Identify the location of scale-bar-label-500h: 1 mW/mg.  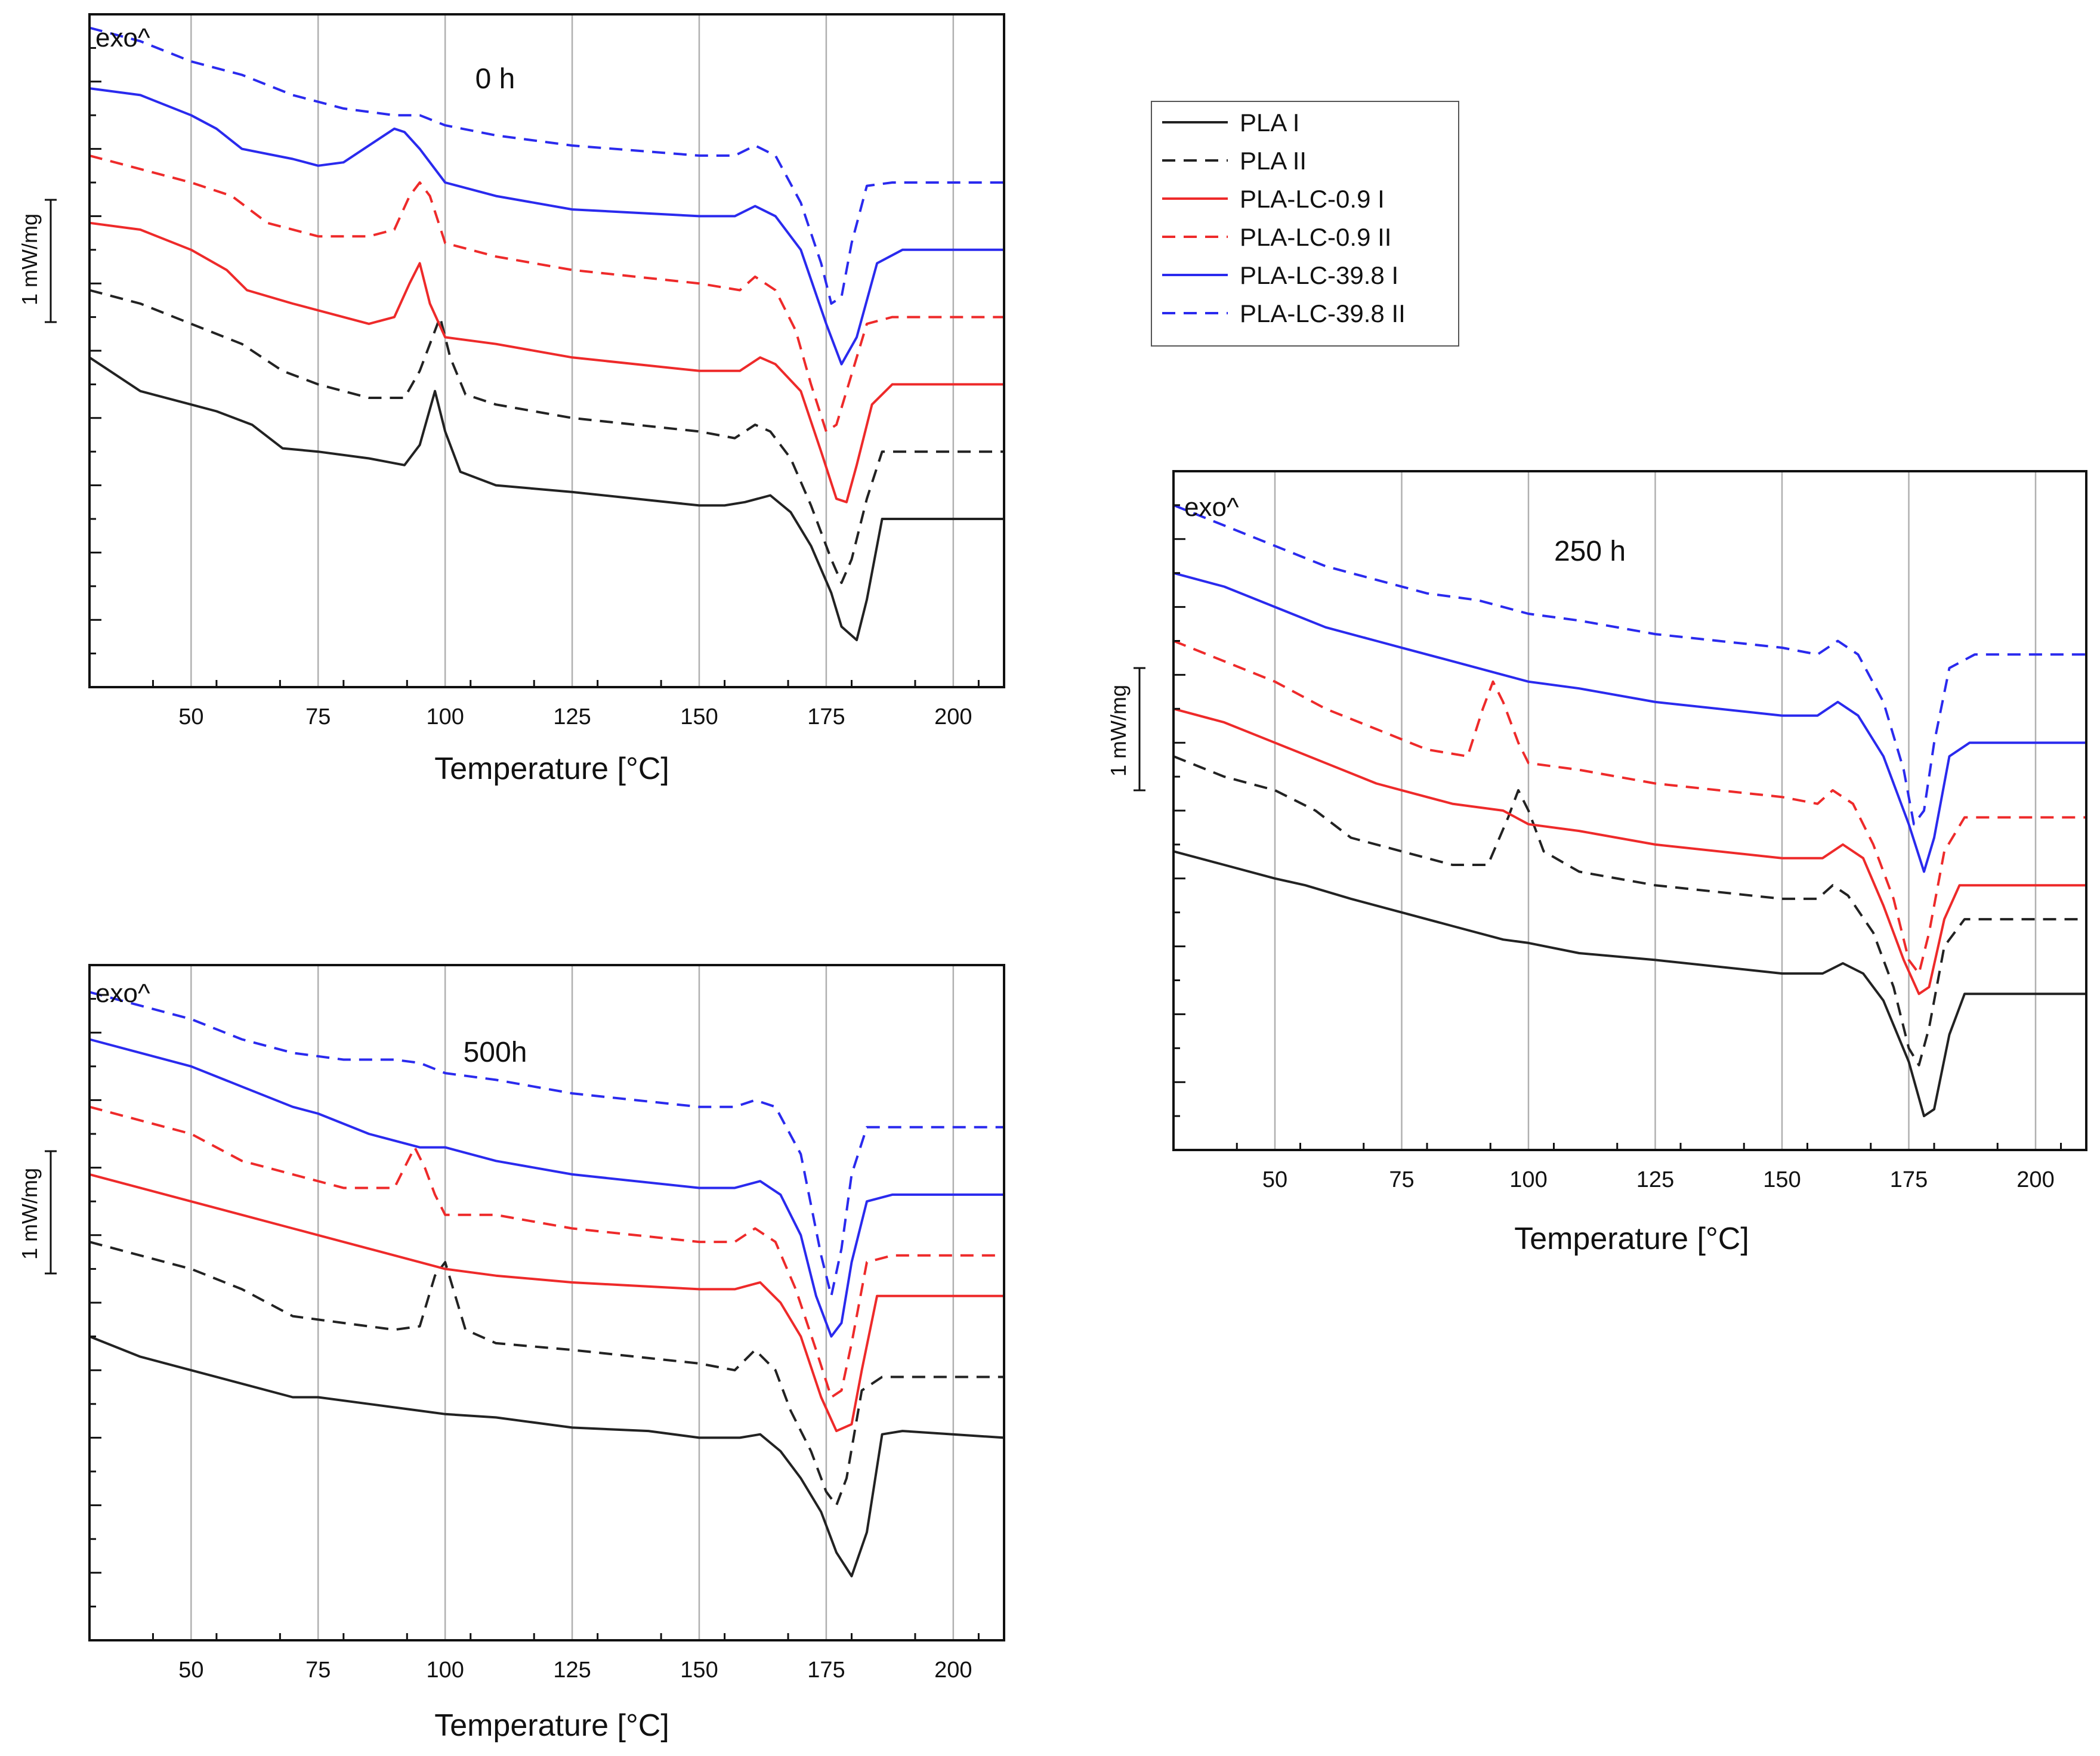
(29, 1214).